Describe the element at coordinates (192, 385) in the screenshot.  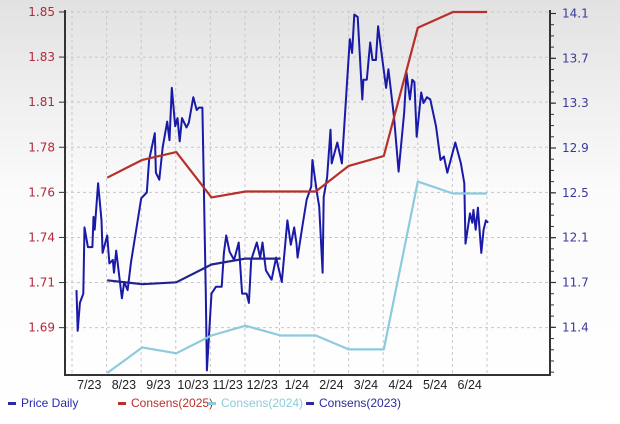
I see `x-axis-tick-label: 10/23` at that location.